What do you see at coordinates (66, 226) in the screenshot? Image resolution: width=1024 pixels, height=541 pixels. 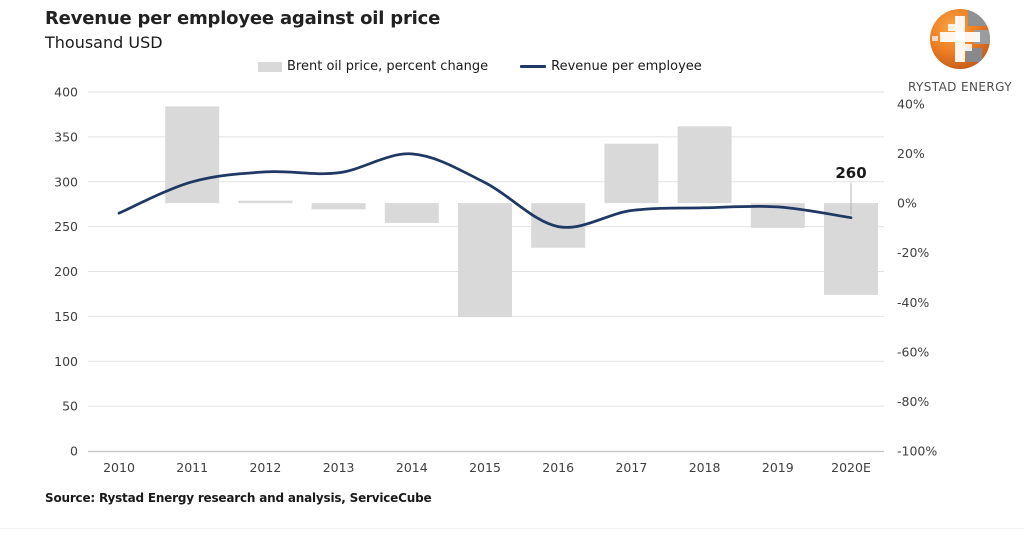 I see `left-axis-tick-250: 250` at bounding box center [66, 226].